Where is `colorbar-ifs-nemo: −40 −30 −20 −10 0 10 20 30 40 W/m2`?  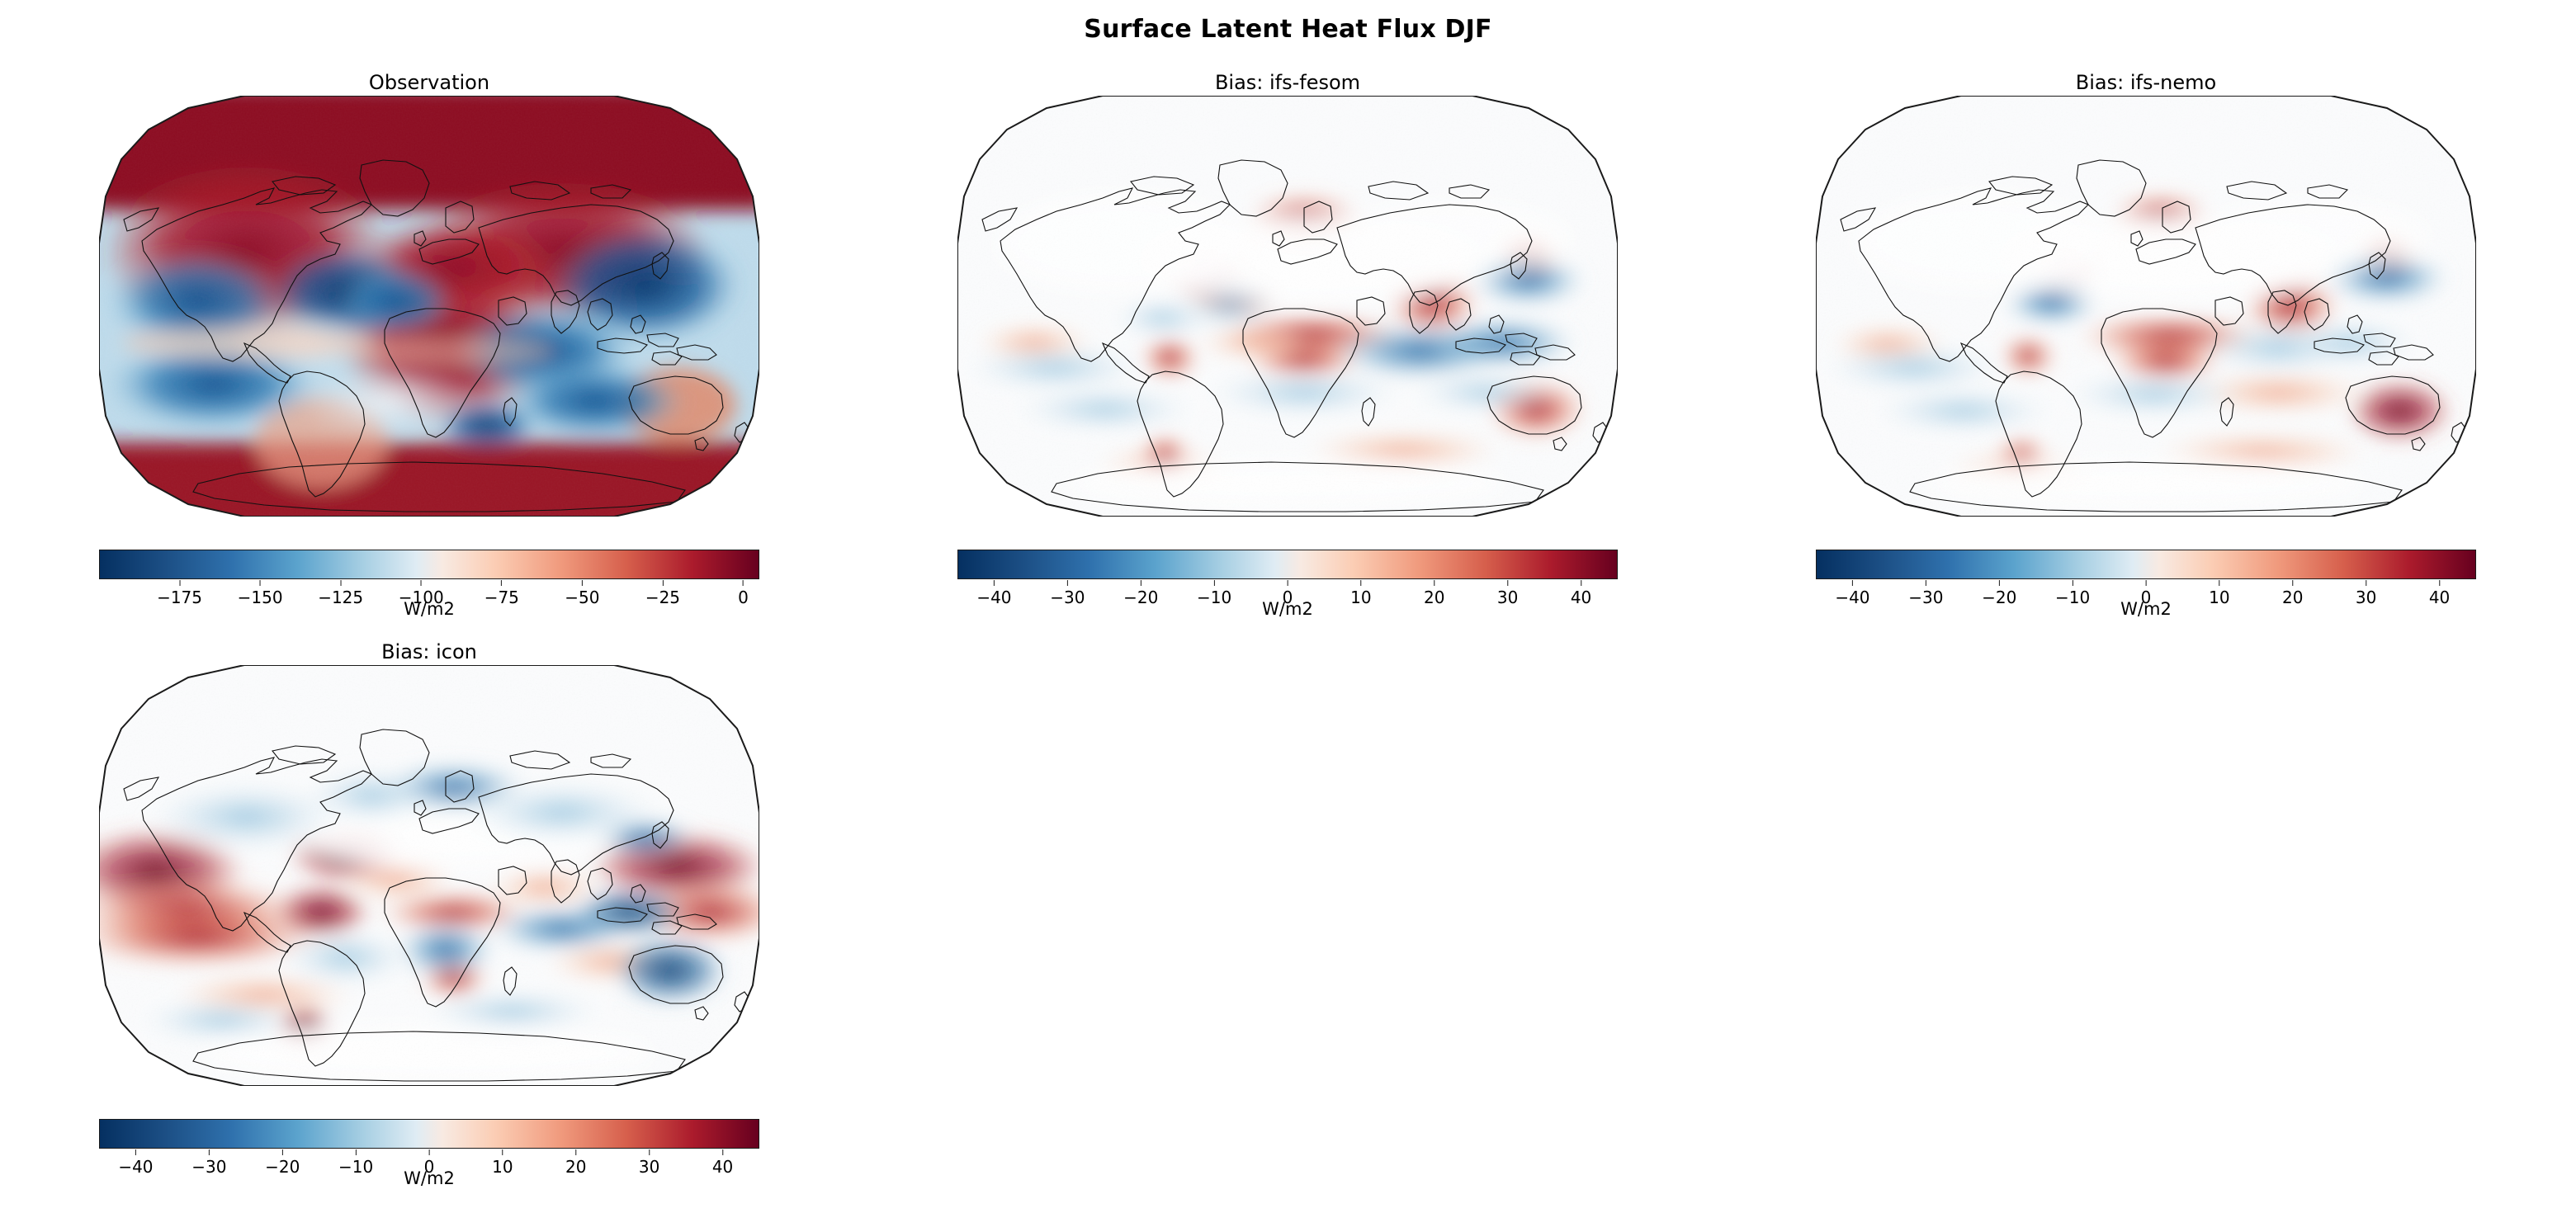
colorbar-ifs-nemo: −40 −30 −20 −10 0 10 20 30 40 W/m2 is located at coordinates (2146, 584).